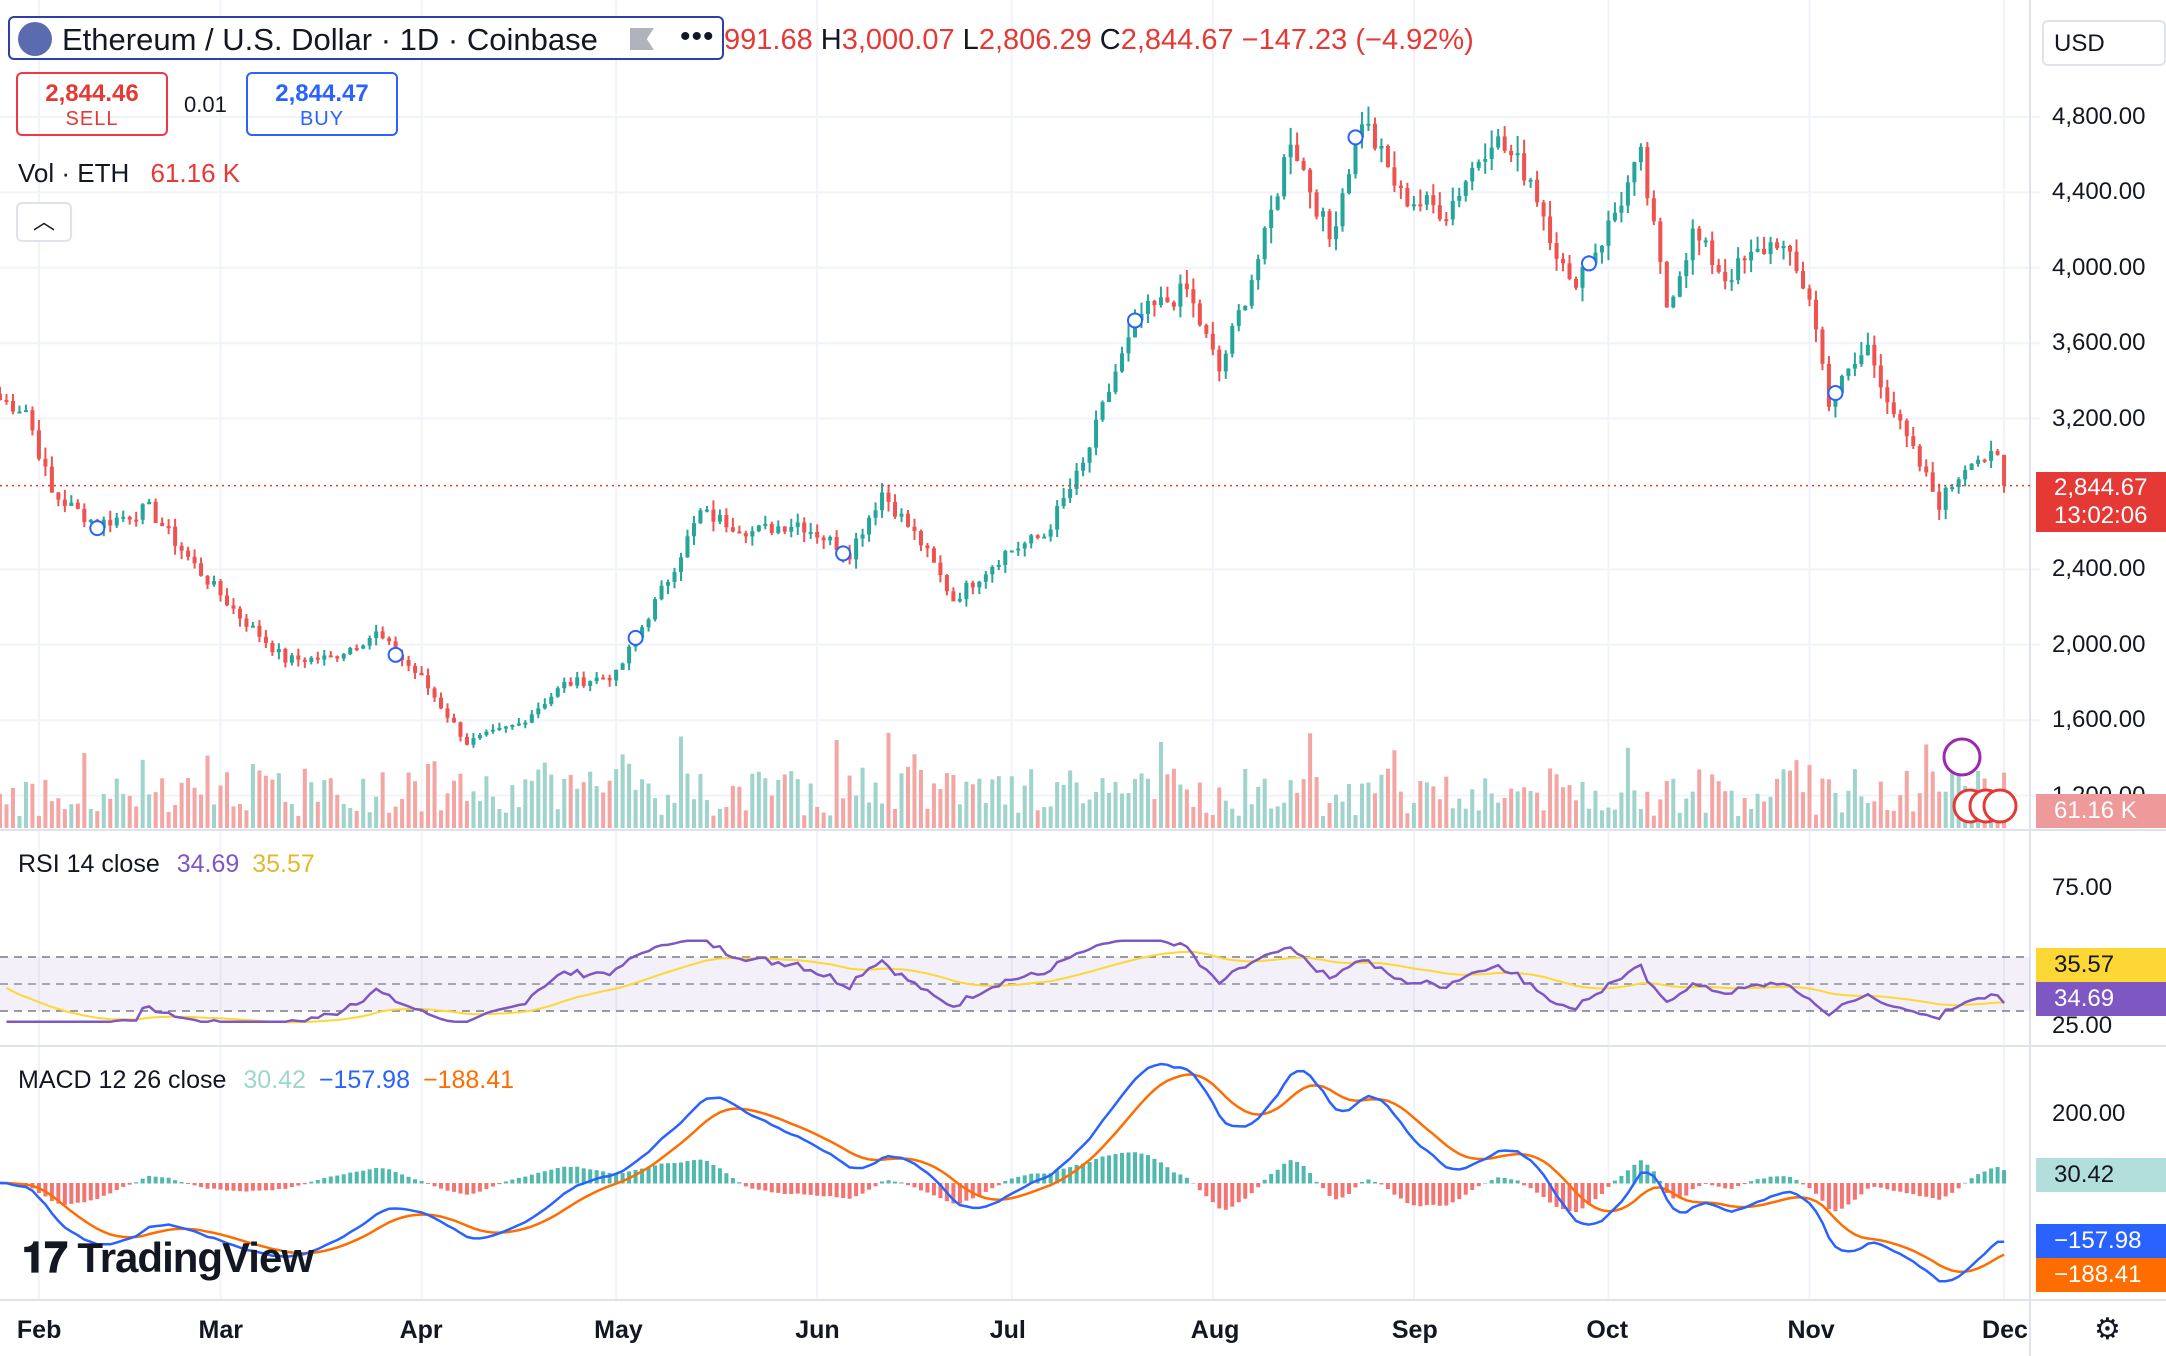 The width and height of the screenshot is (2166, 1356). What do you see at coordinates (1035, 40) in the screenshot?
I see `low-value: 2,806.29` at bounding box center [1035, 40].